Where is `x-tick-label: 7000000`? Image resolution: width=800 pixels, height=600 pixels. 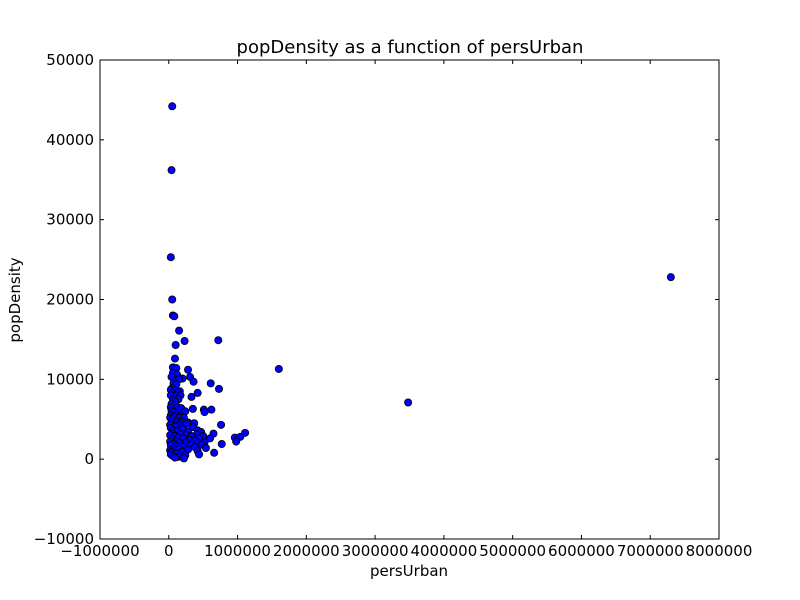 x-tick-label: 7000000 is located at coordinates (650, 551).